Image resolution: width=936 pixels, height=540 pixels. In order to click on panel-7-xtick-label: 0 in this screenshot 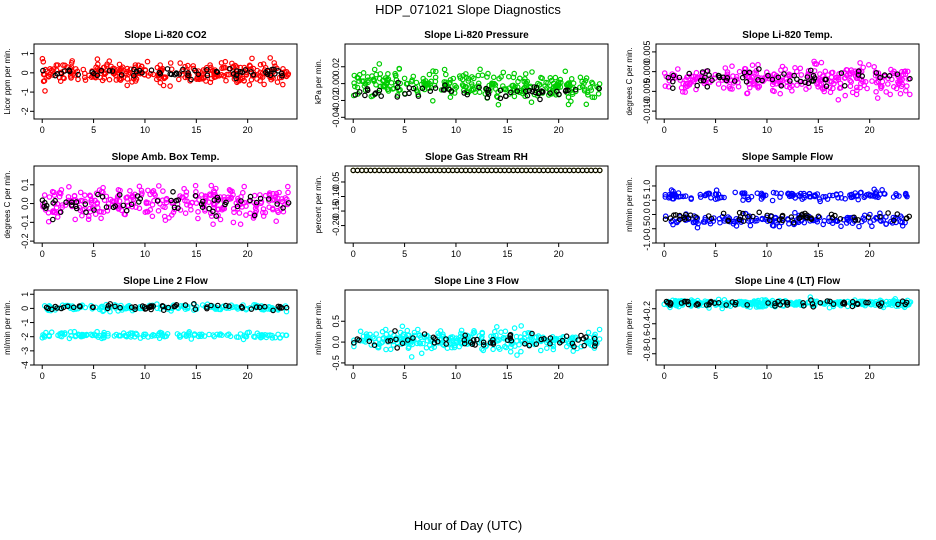, I will do `click(42, 376)`.